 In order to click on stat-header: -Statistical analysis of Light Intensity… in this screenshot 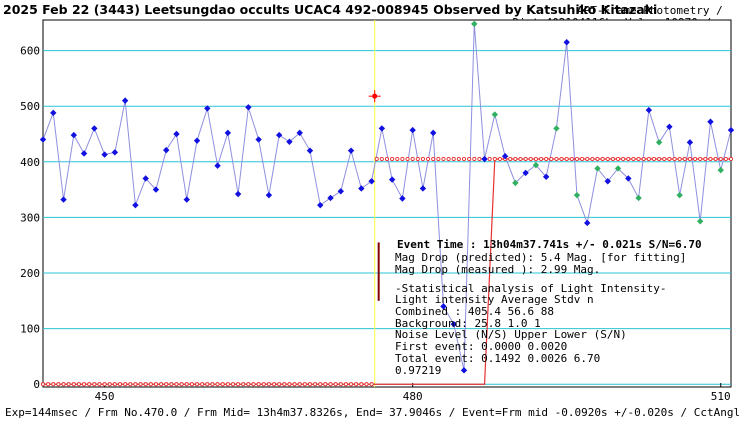, I will do `click(531, 288)`.